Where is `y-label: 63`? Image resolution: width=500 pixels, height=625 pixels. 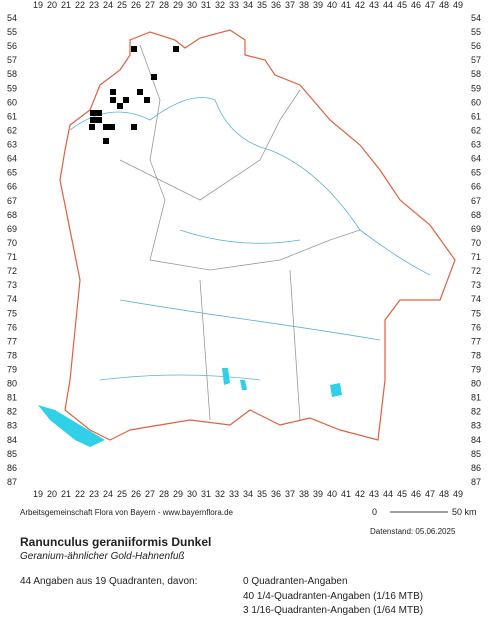 y-label: 63 is located at coordinates (476, 145).